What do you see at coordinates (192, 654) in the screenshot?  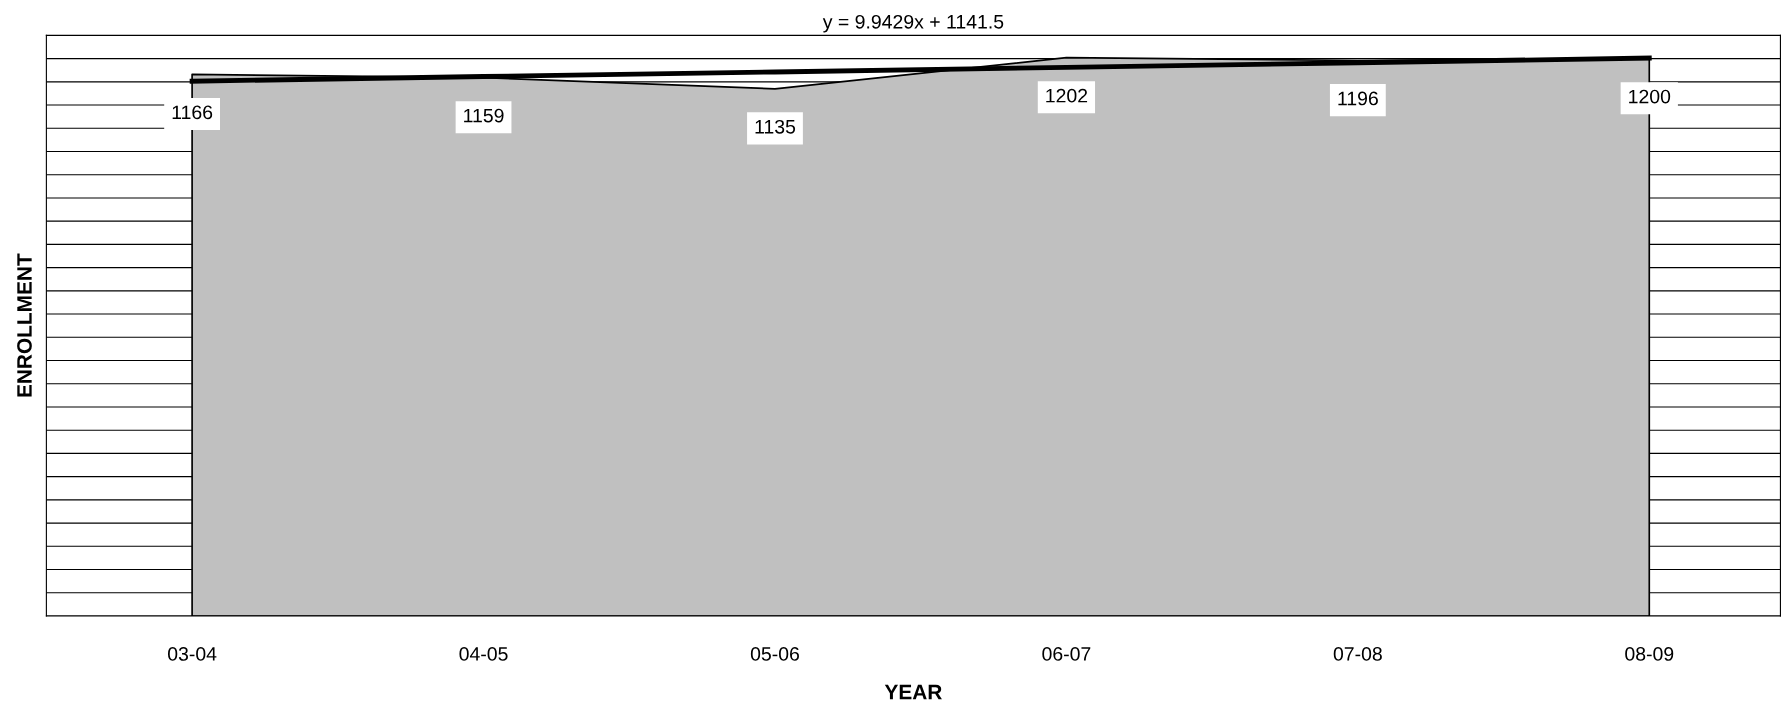 I see `x-tick-label: 03-04` at bounding box center [192, 654].